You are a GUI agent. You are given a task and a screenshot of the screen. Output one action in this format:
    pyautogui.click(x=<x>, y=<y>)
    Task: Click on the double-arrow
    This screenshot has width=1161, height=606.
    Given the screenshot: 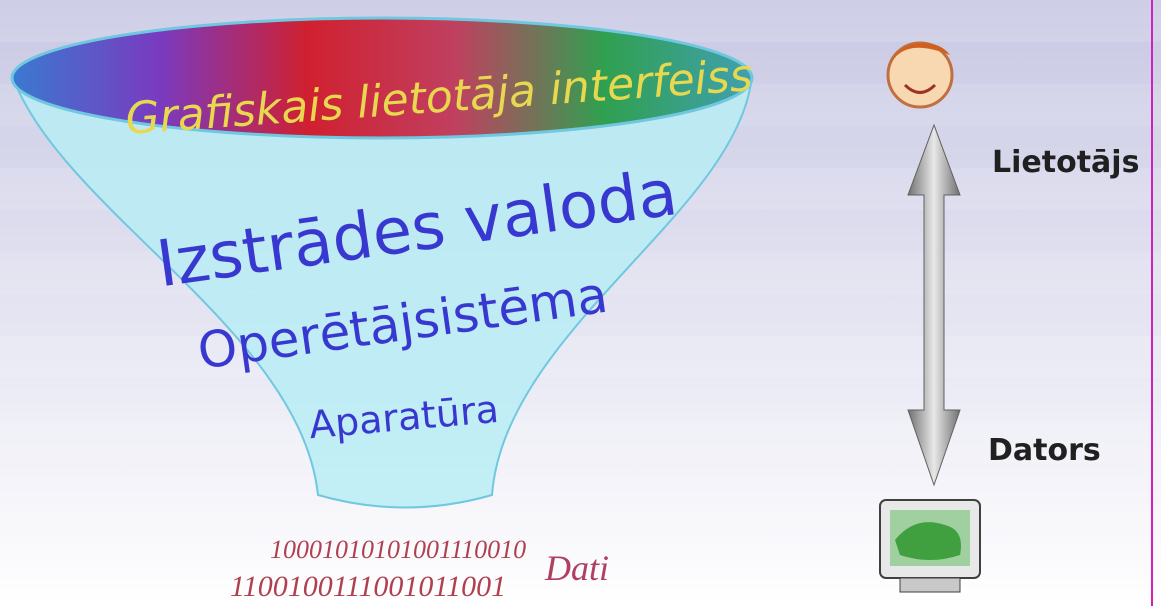 What is the action you would take?
    pyautogui.click(x=934, y=305)
    